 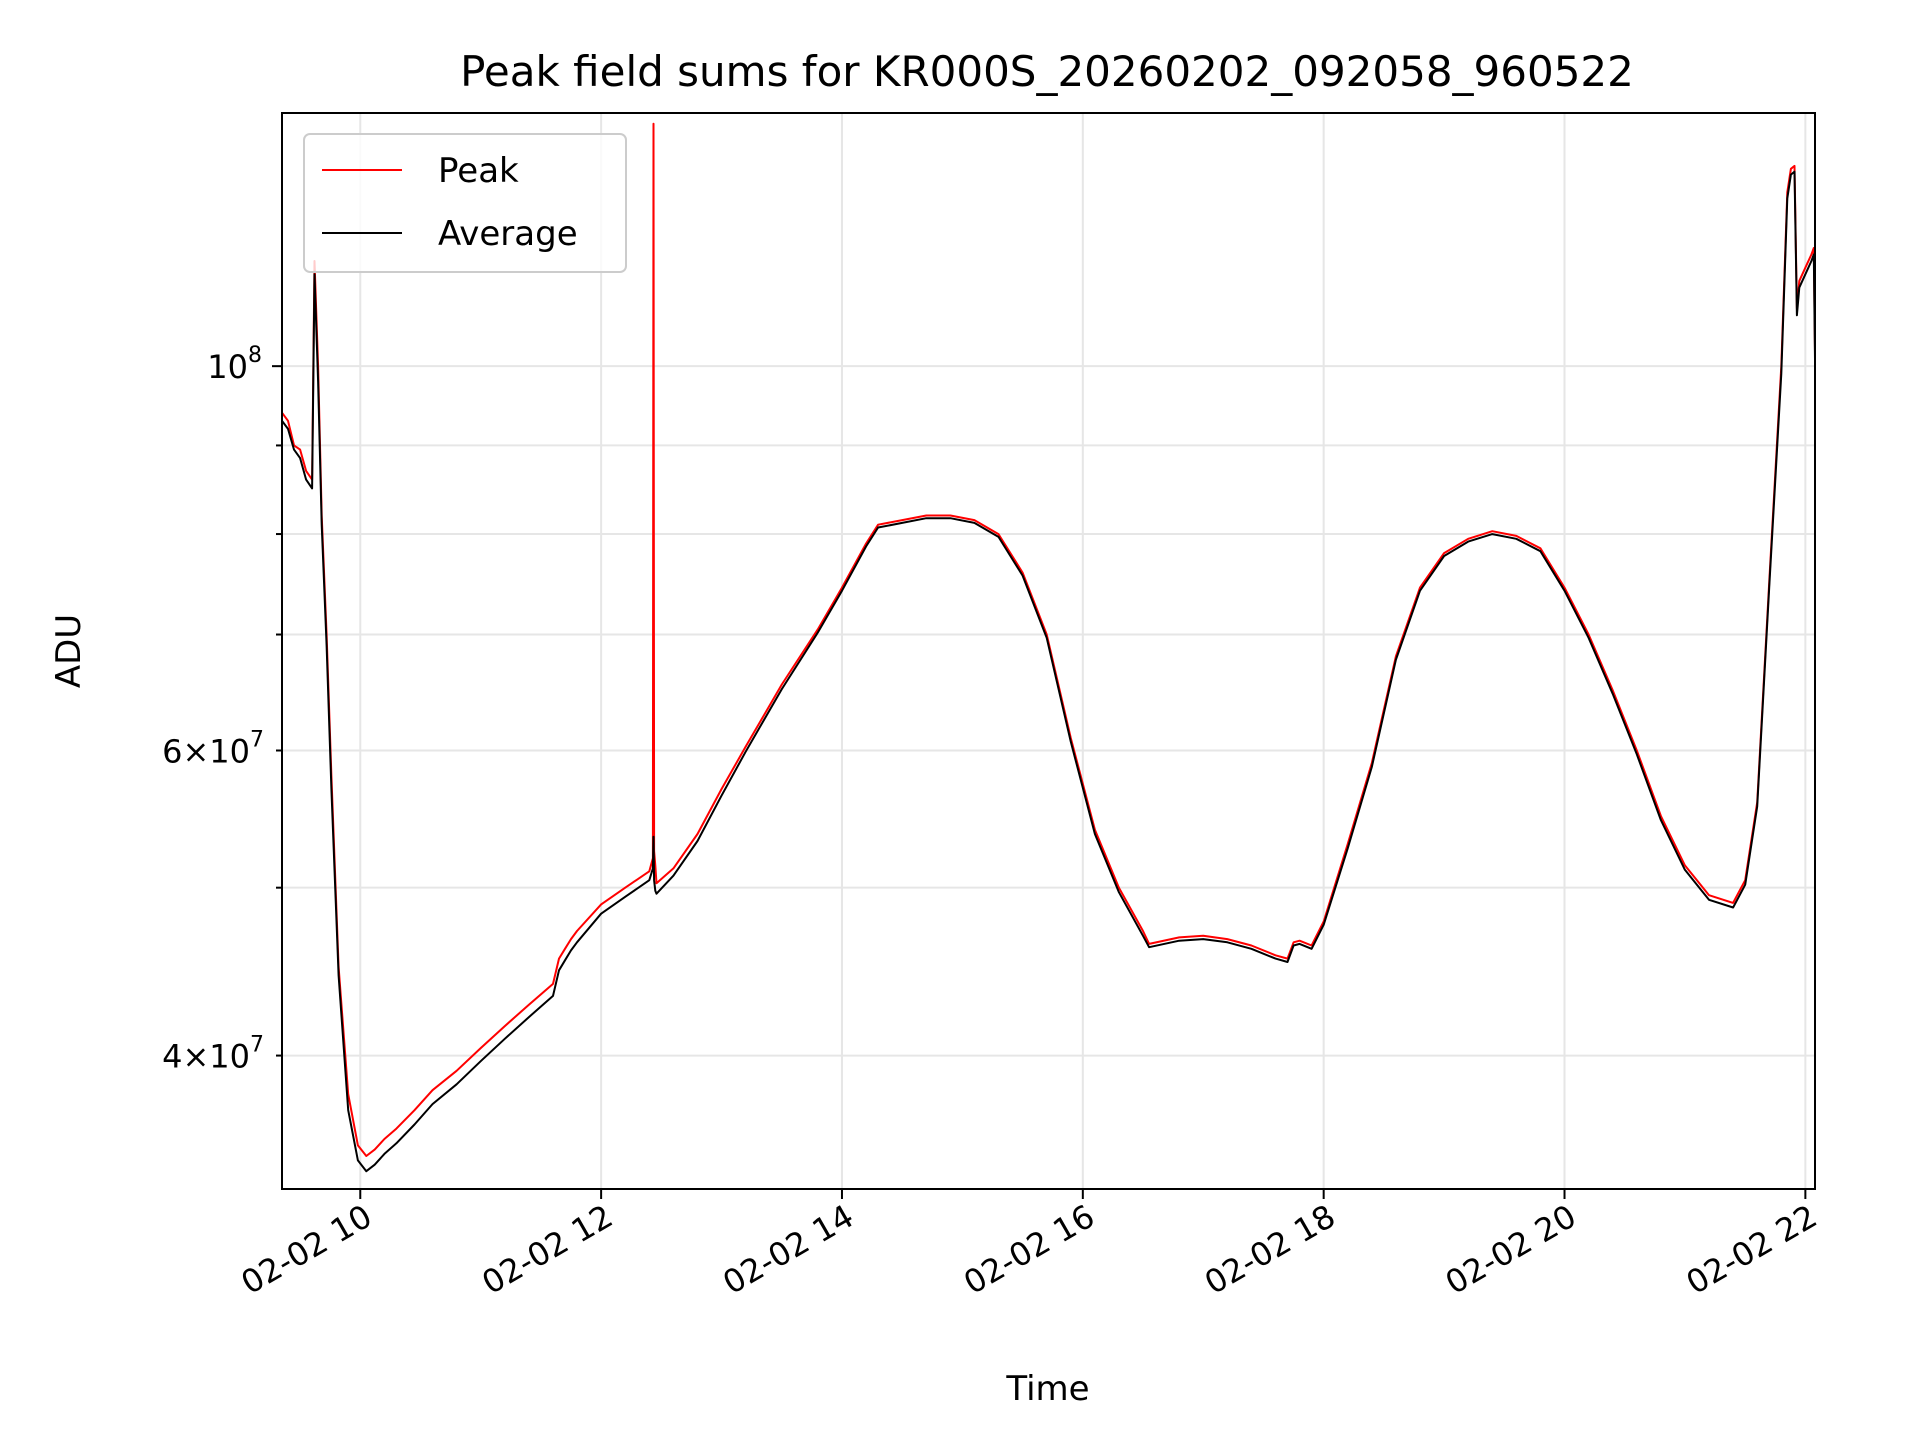 What do you see at coordinates (69, 651) in the screenshot?
I see `y-axis-label: ADU` at bounding box center [69, 651].